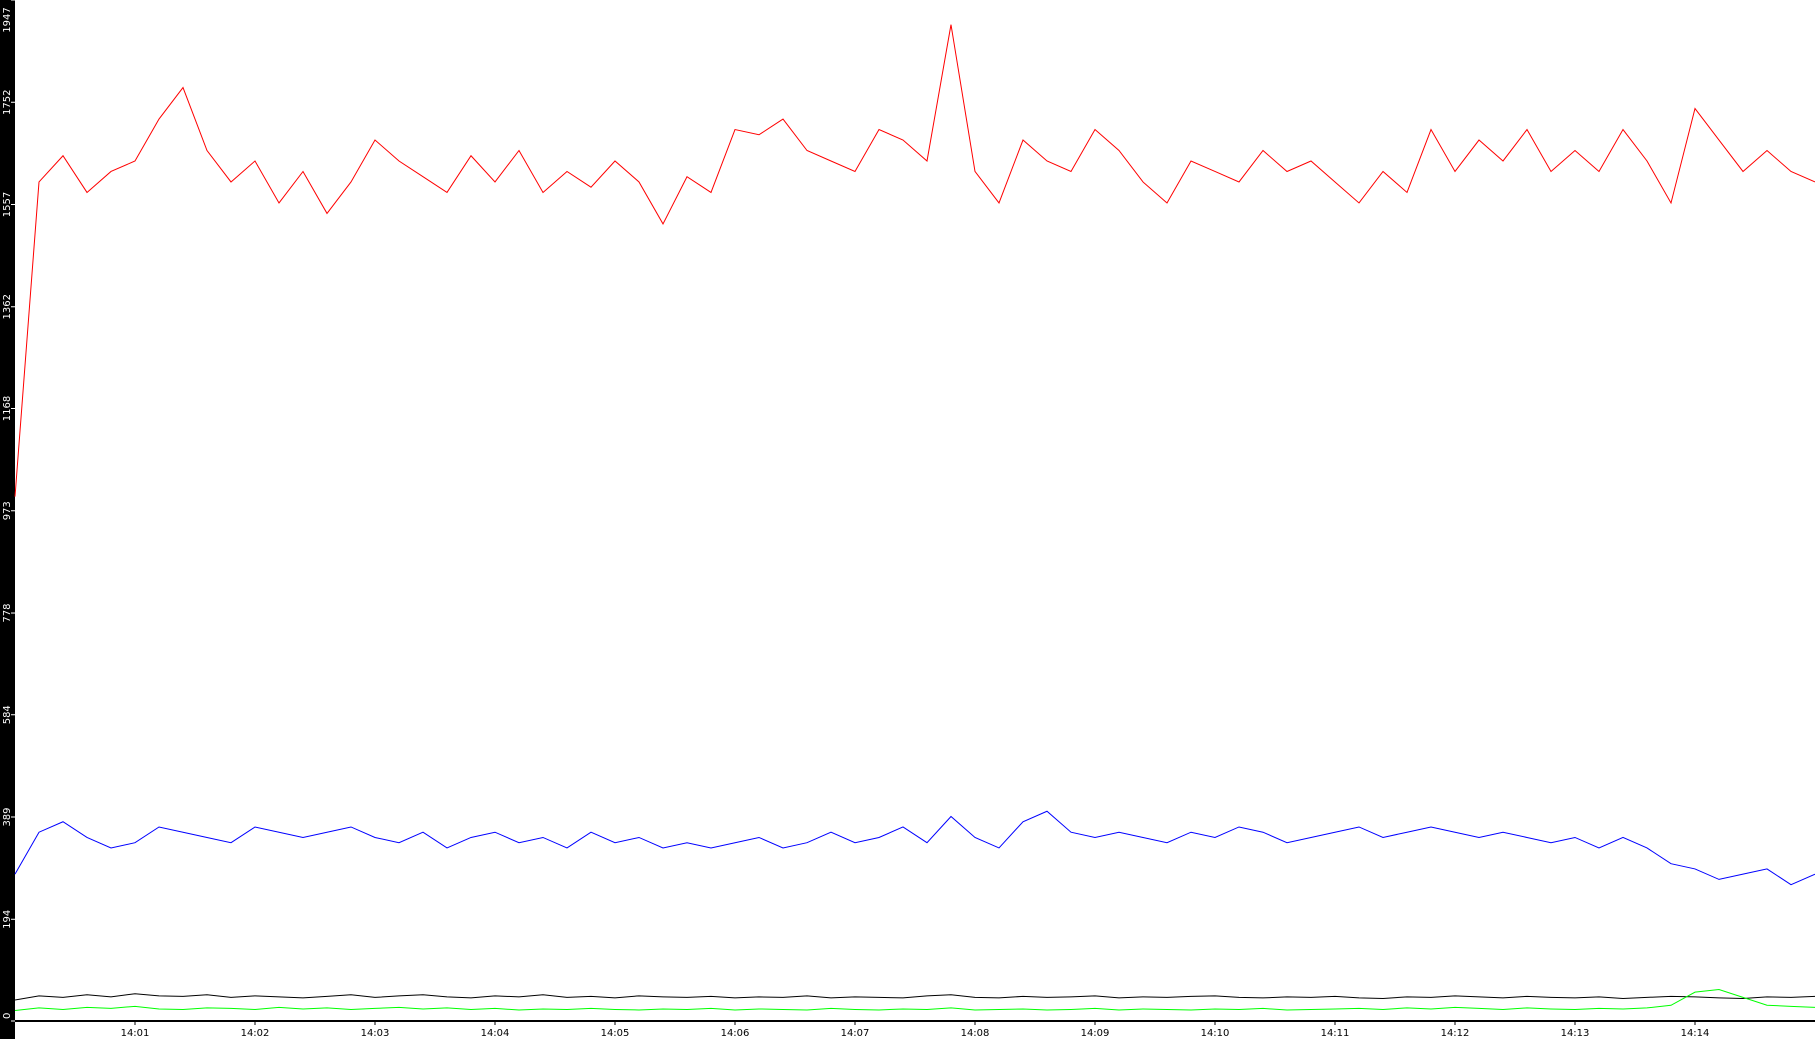 Image resolution: width=1815 pixels, height=1039 pixels. Describe the element at coordinates (1455, 1033) in the screenshot. I see `x-tick-label: 14:12` at that location.